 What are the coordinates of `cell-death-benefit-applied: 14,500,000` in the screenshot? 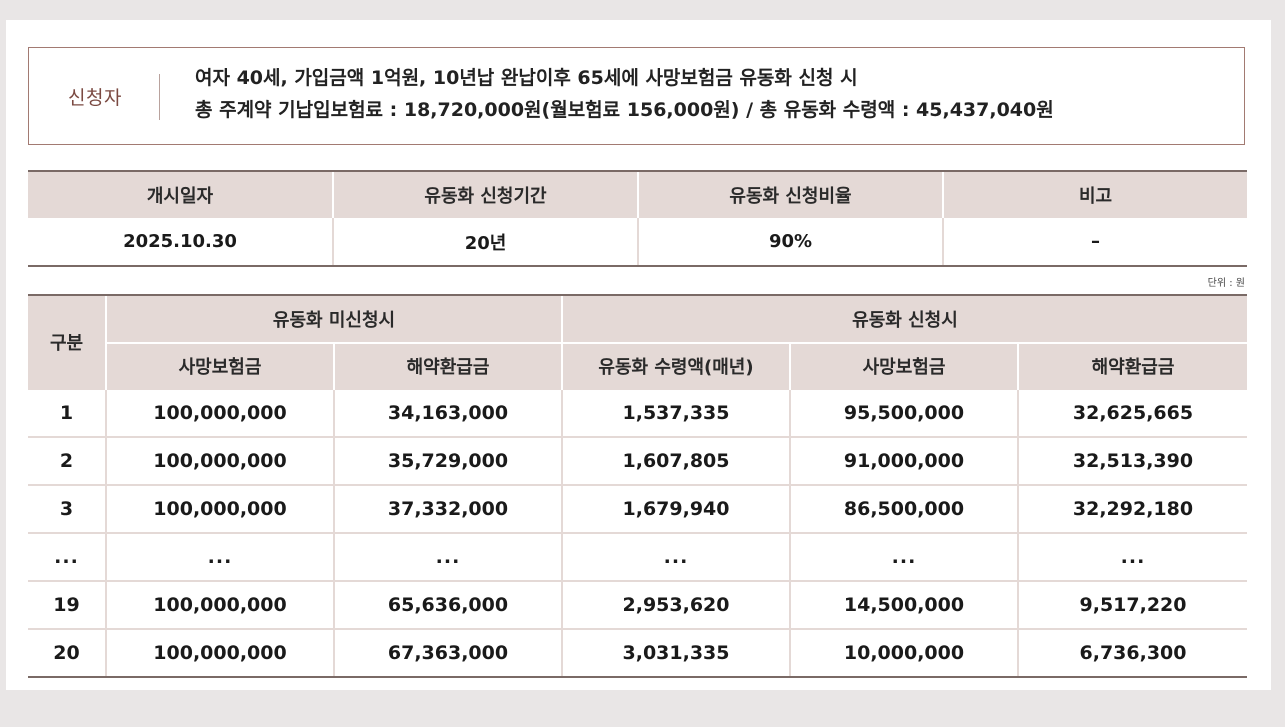 It's located at (903, 604).